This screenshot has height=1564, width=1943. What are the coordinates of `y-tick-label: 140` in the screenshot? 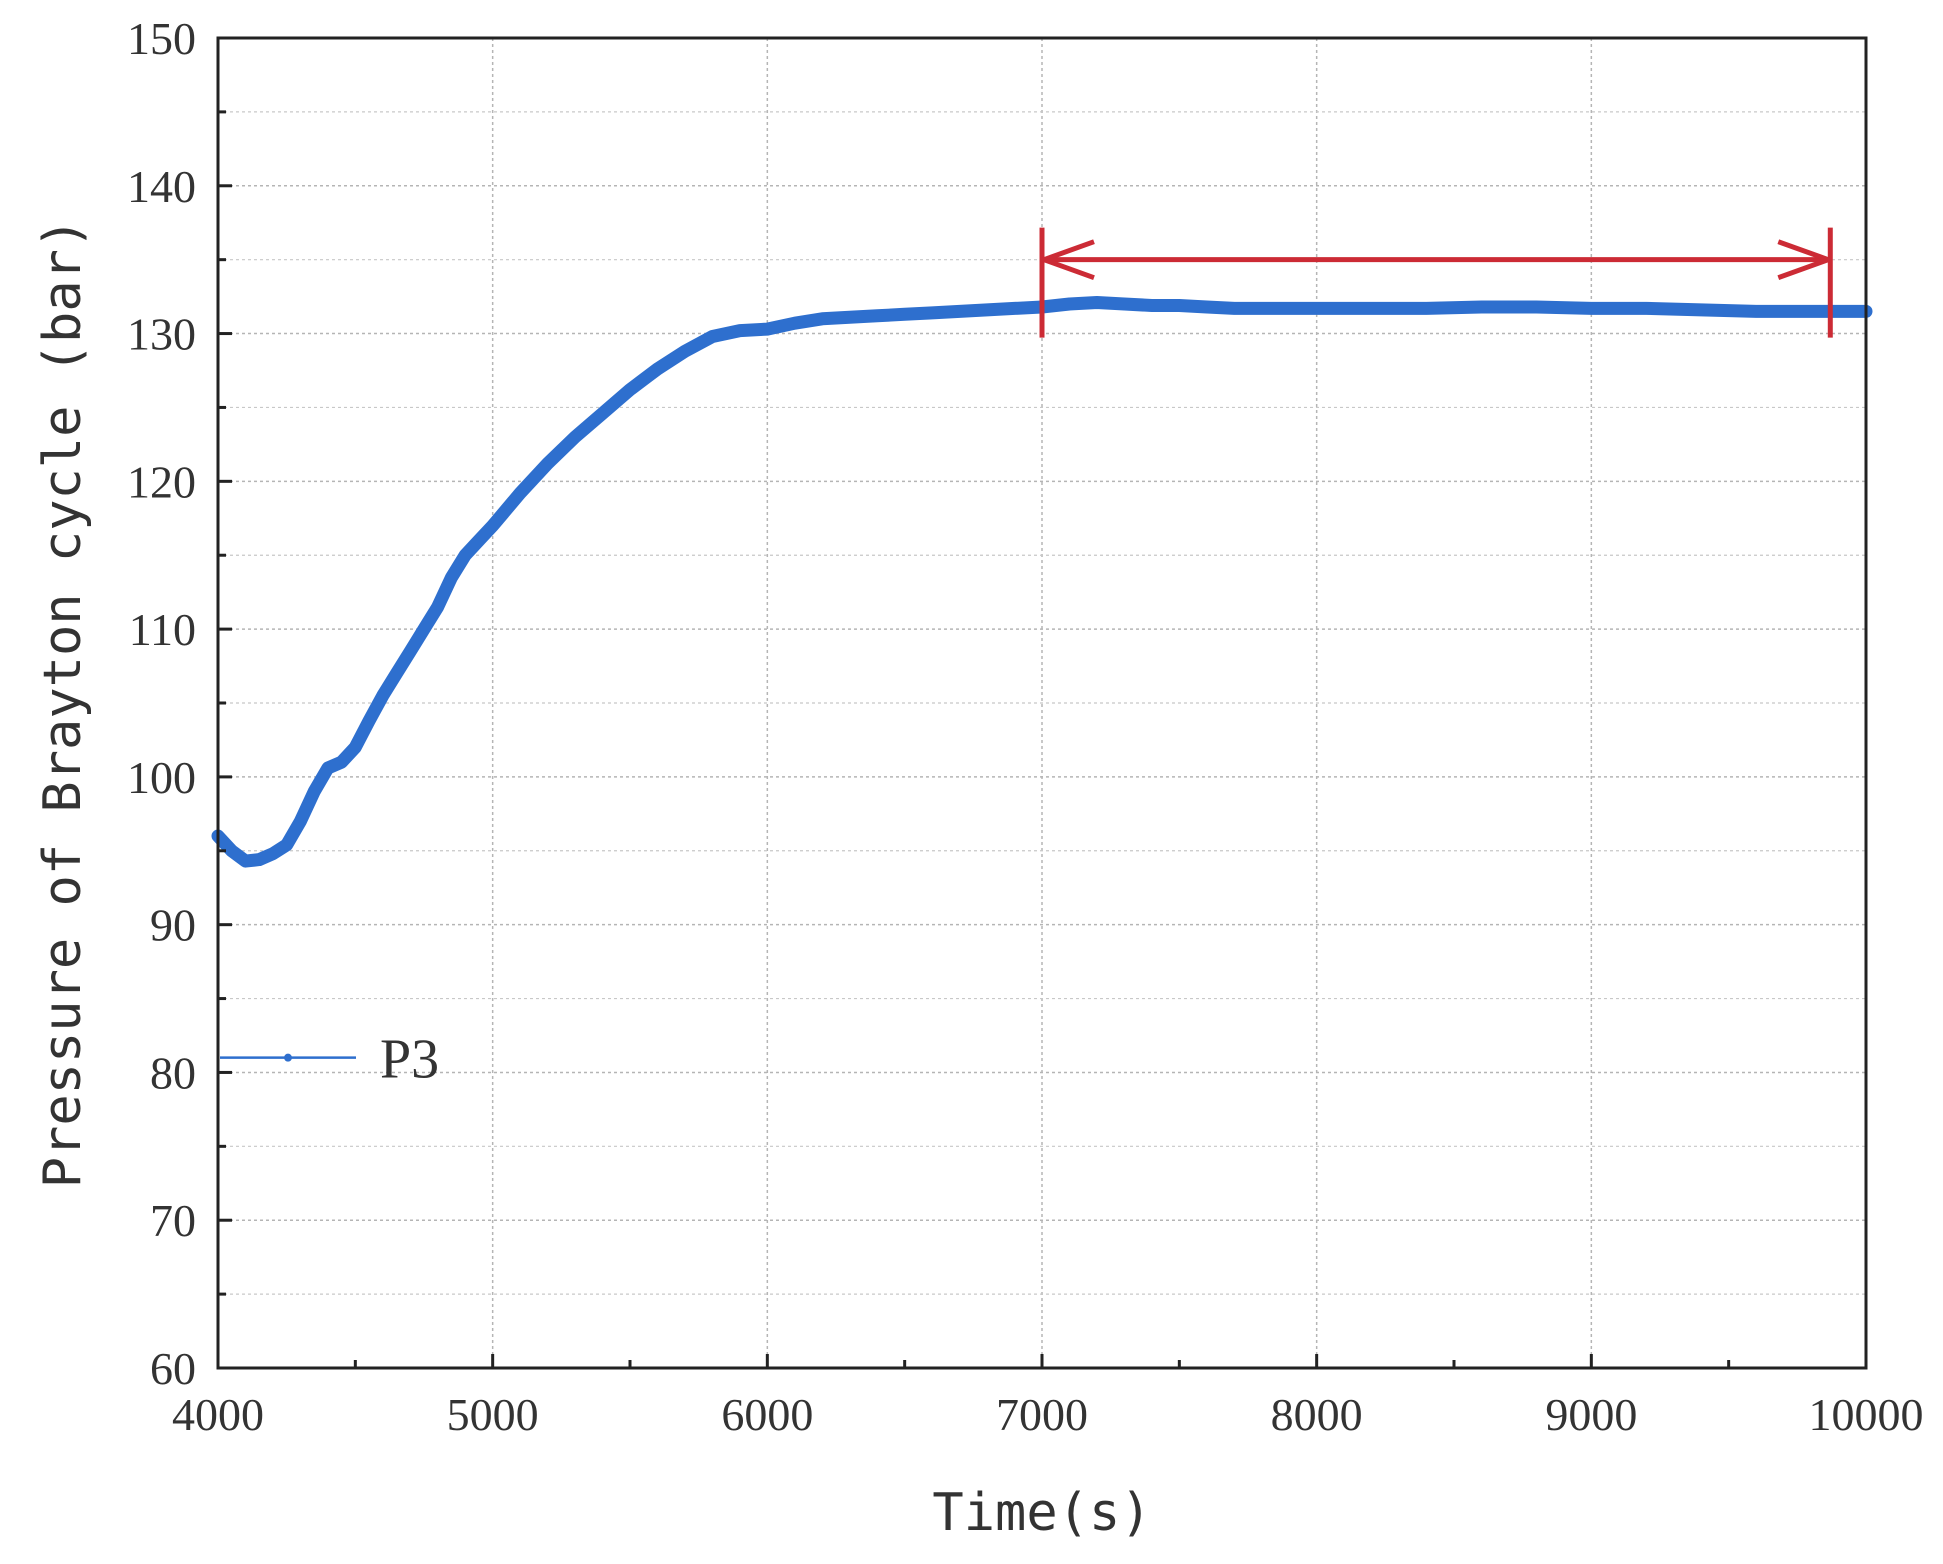 It's located at (161, 186).